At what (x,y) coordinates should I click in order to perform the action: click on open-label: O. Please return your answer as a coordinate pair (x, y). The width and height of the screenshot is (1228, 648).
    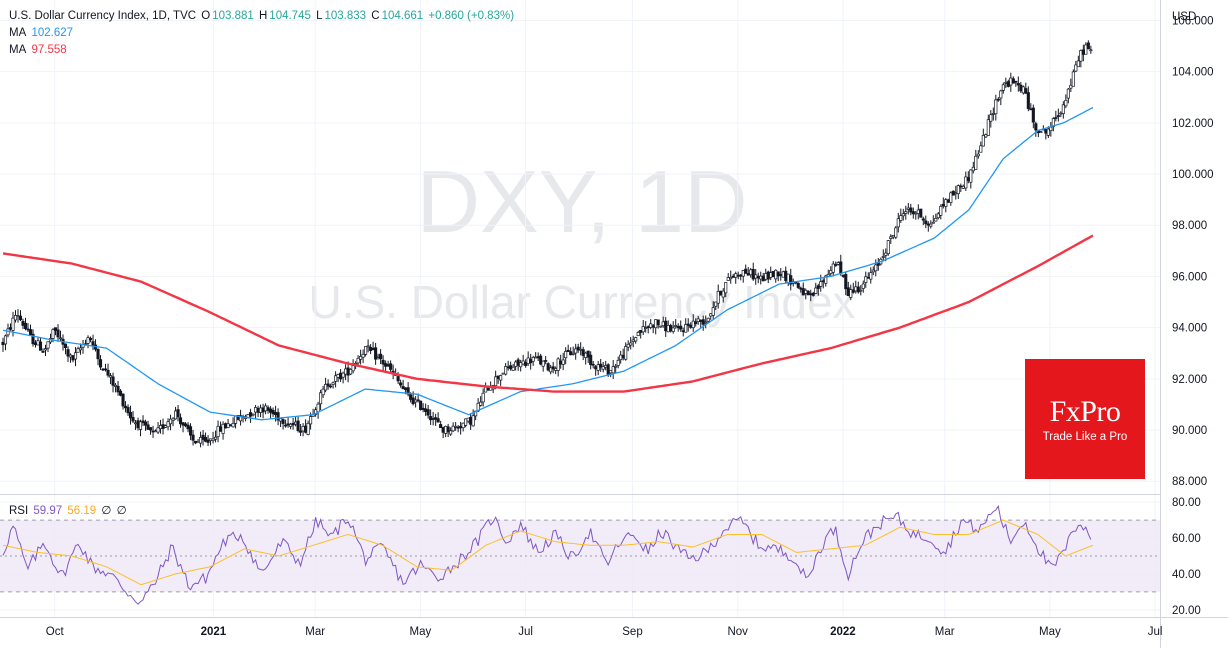
    Looking at the image, I should click on (206, 16).